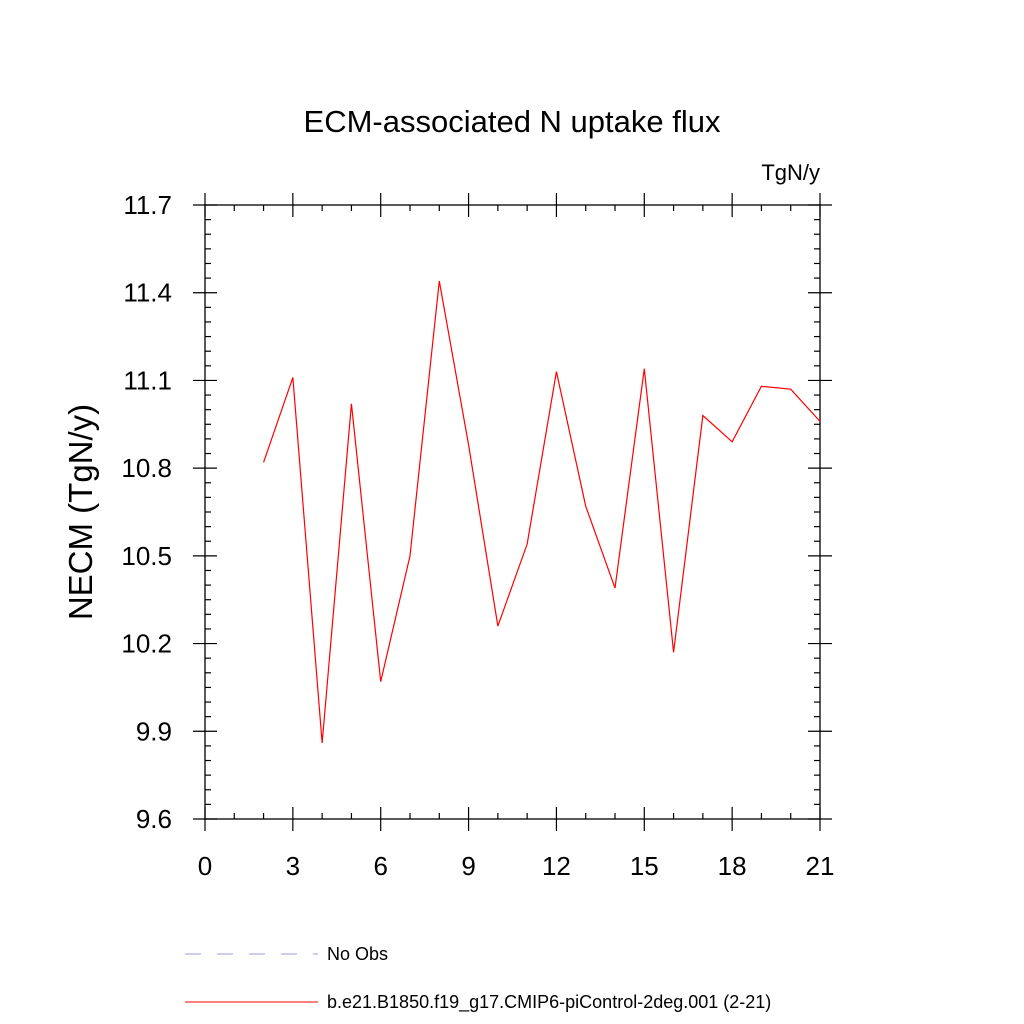  What do you see at coordinates (644, 866) in the screenshot?
I see `x-tick-label: 15` at bounding box center [644, 866].